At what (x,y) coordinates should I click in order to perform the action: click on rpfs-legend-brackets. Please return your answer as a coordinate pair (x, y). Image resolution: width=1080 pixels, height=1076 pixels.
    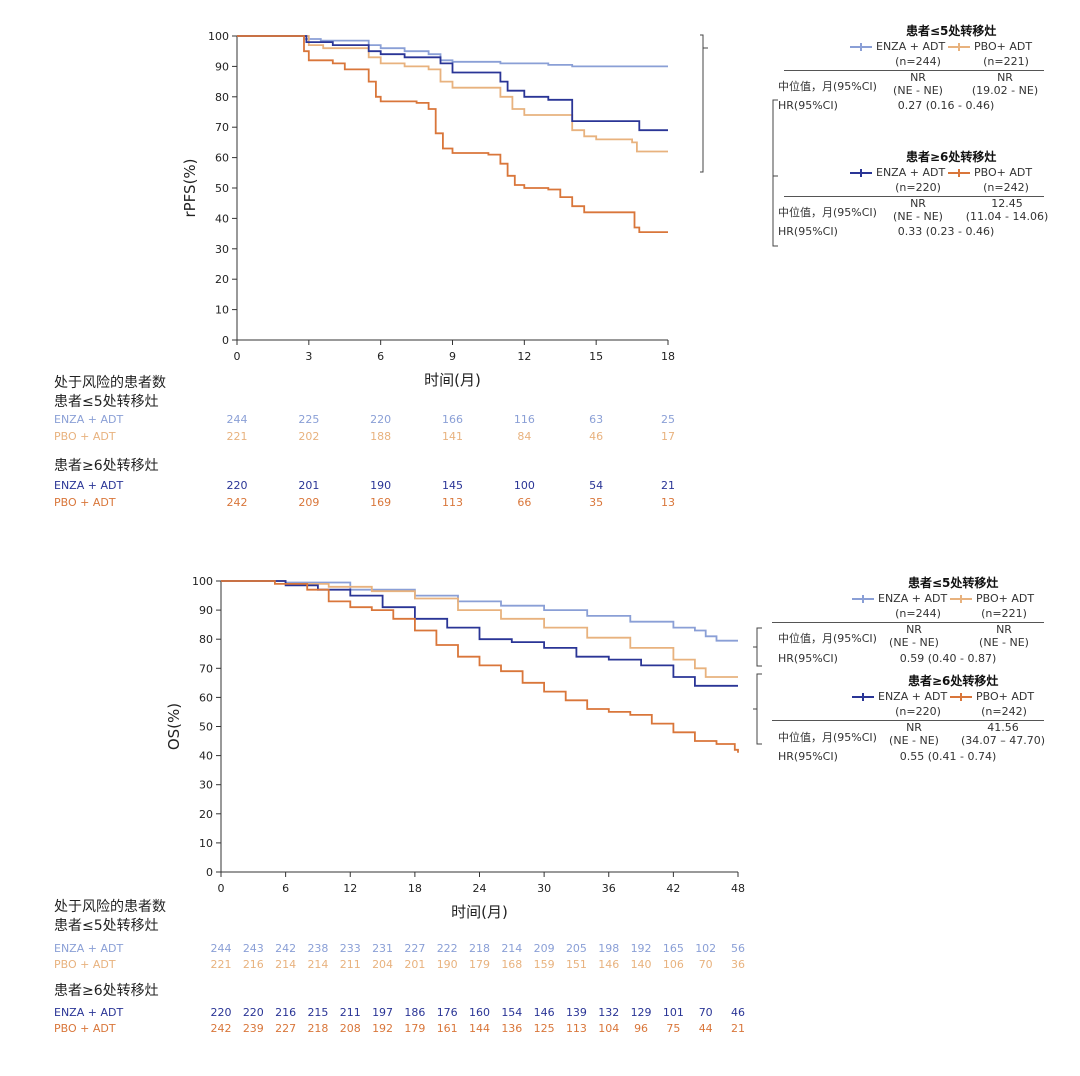
    Looking at the image, I should click on (739, 140).